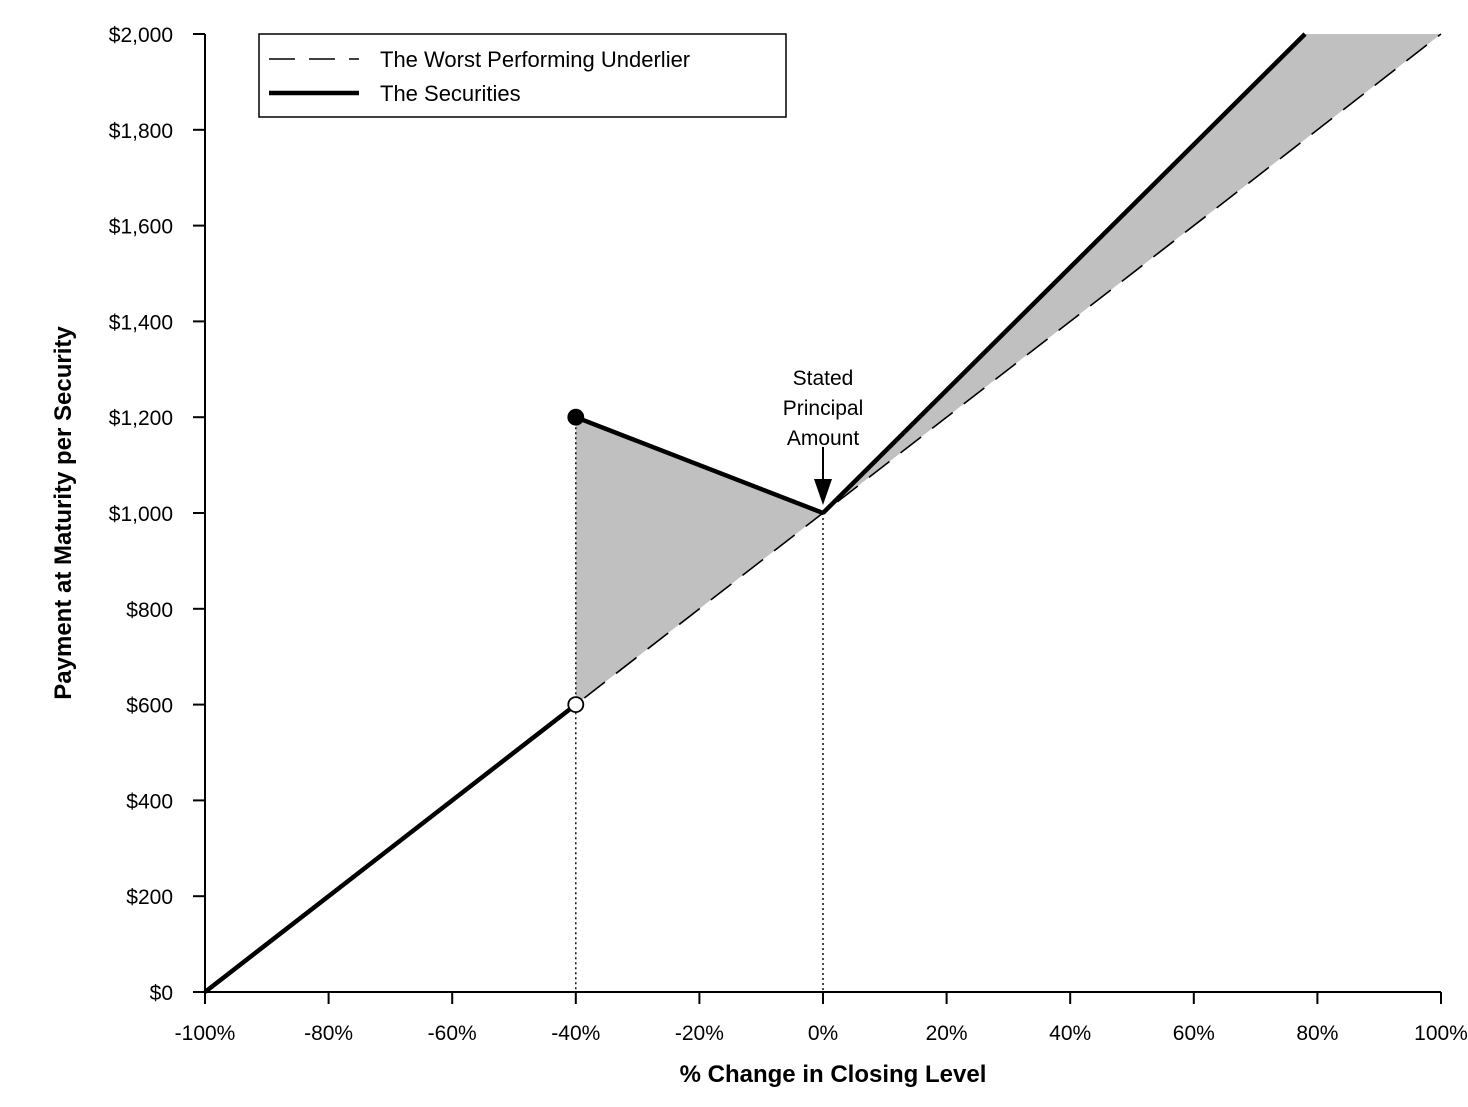 This screenshot has height=1107, width=1468. I want to click on y-tick-label: $1,800, so click(141, 131).